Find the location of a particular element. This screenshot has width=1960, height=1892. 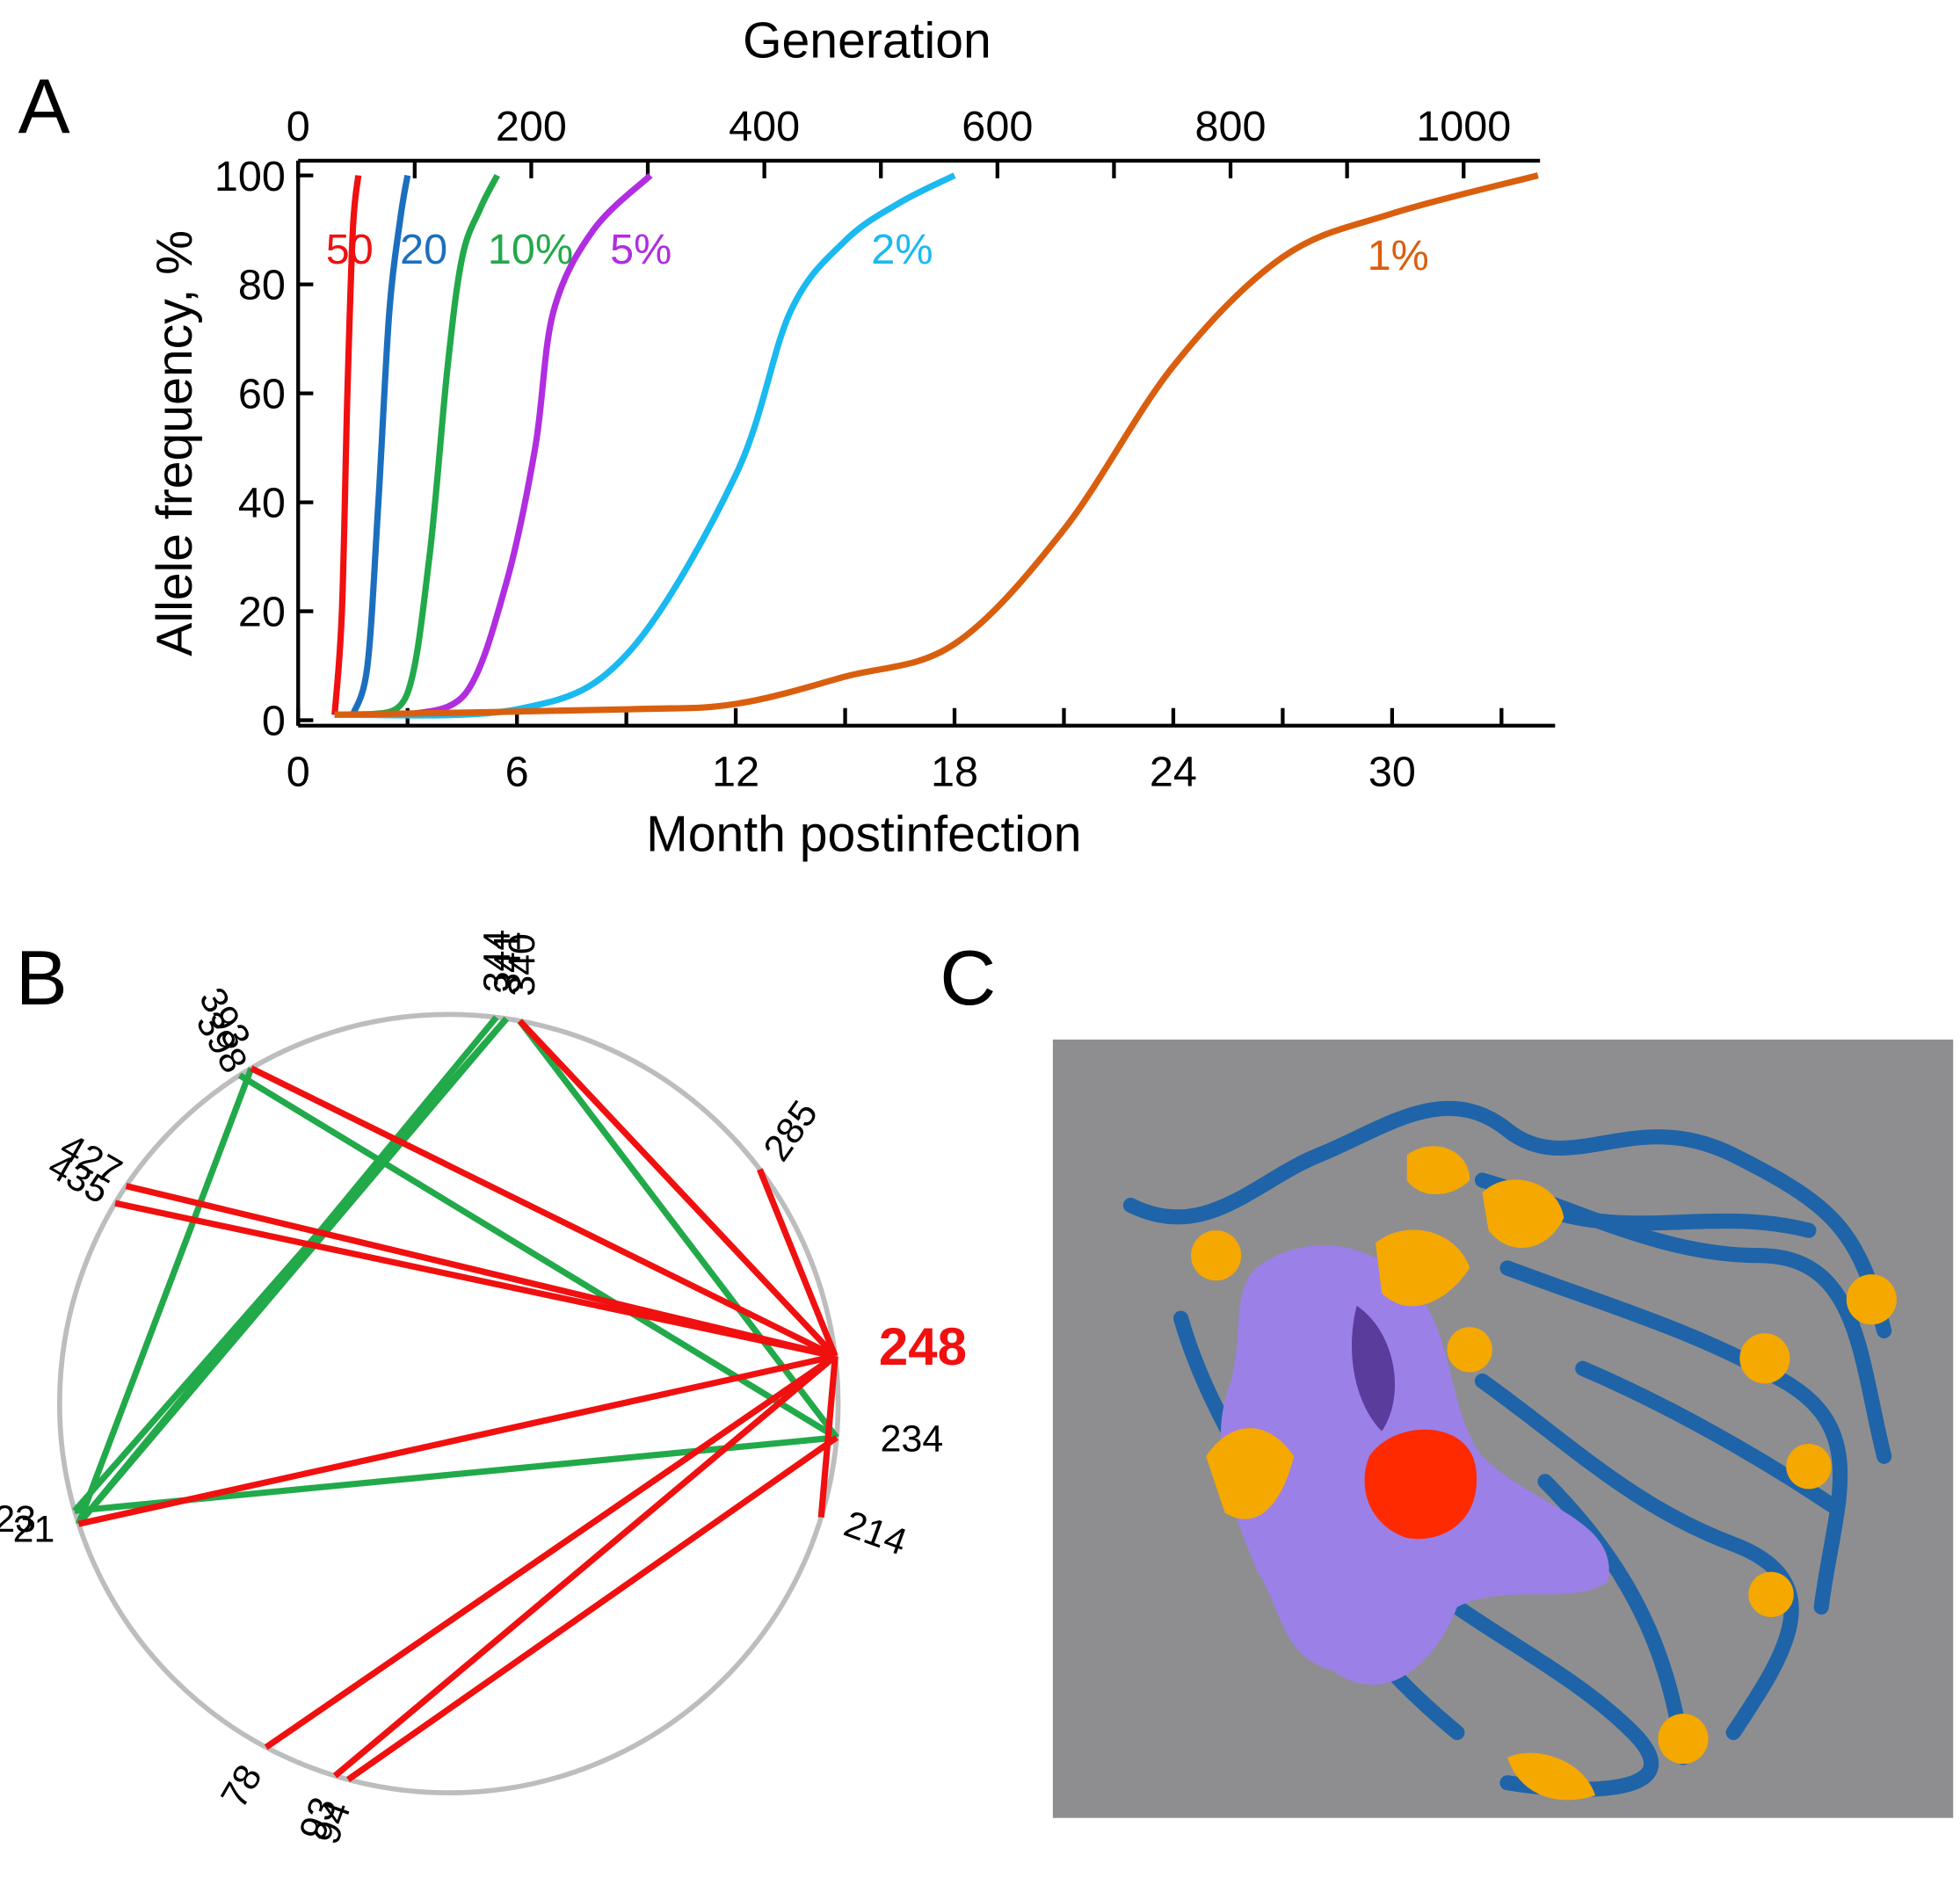

x2-axis-label: Generation is located at coordinates (867, 41).